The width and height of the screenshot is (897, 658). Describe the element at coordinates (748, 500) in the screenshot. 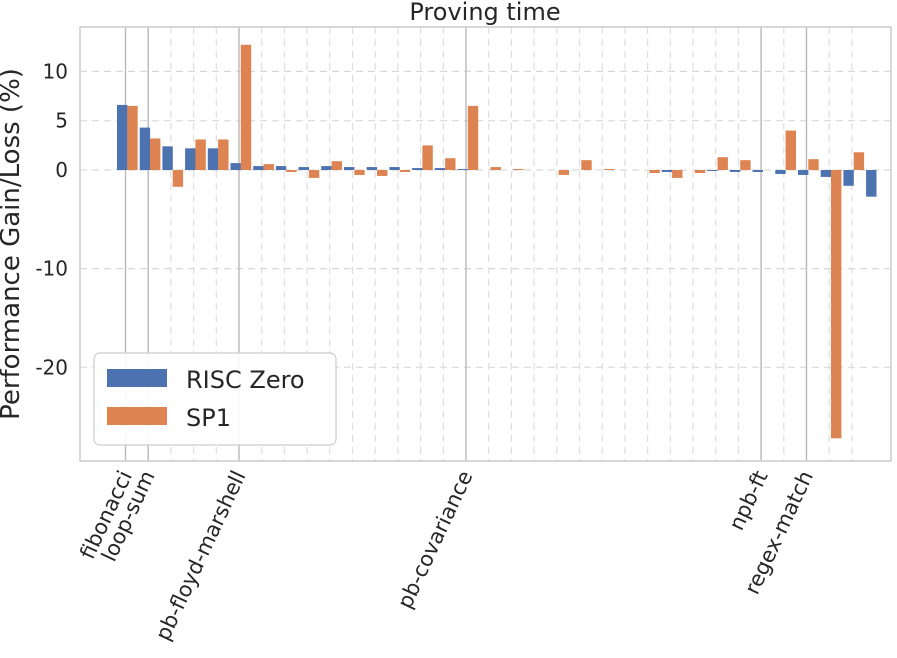

I see `x-tick-label: npb-ft` at that location.